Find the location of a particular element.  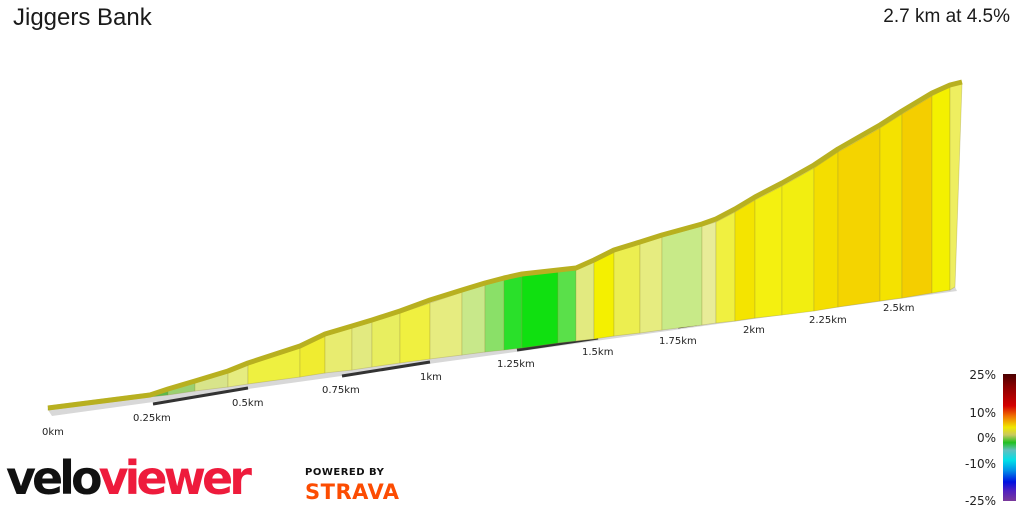

legend-label-25: 25% is located at coordinates (982, 375).